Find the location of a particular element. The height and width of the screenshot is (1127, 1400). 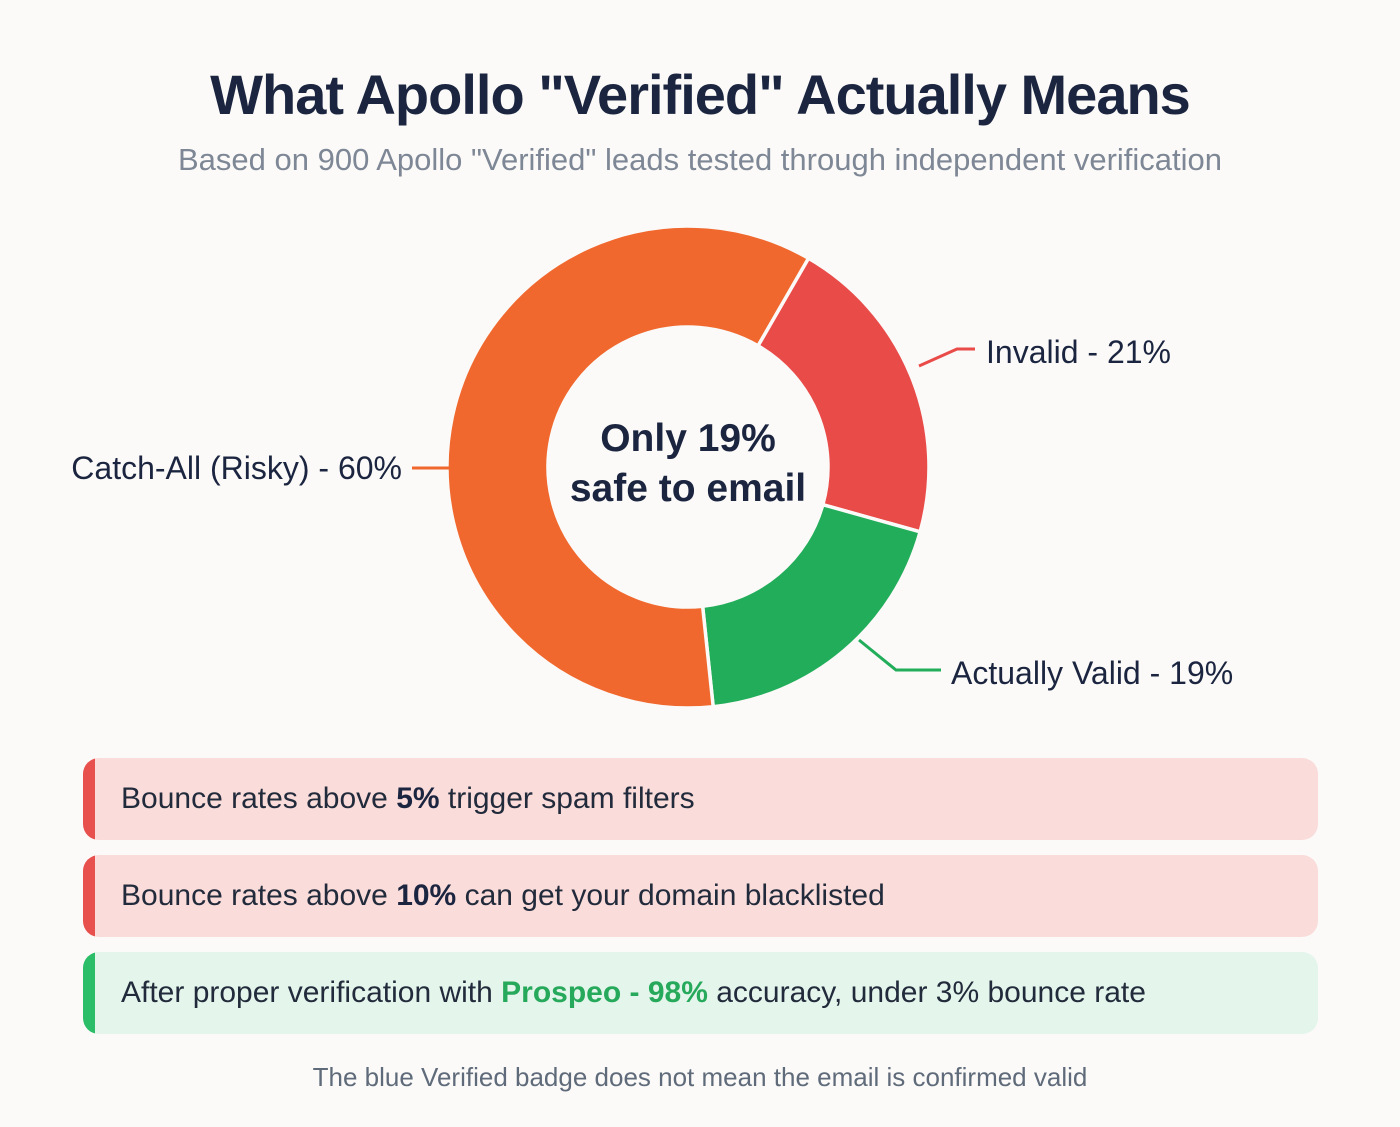

donut-slice-actually-valid is located at coordinates (811, 605).